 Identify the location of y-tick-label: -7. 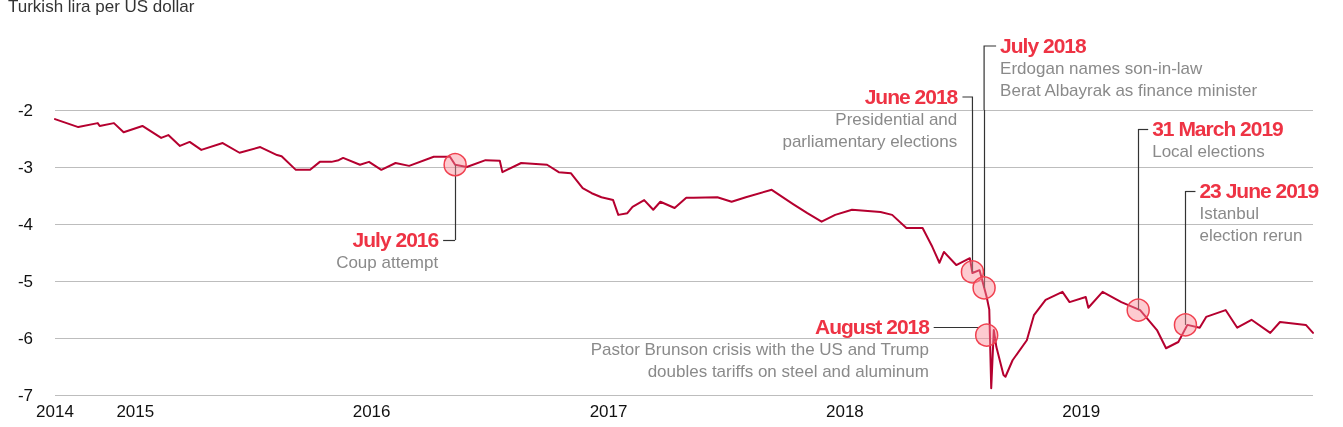
(25, 395).